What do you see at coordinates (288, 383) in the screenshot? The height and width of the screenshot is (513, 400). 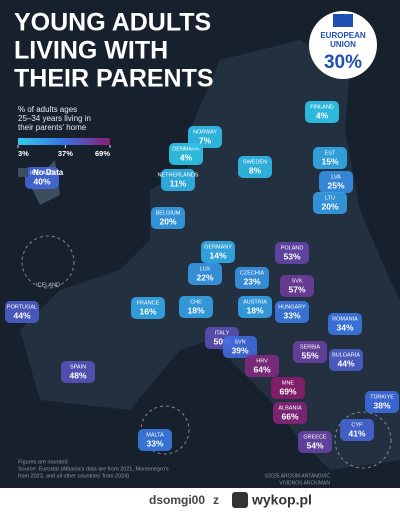 I see `region-name: MNE` at bounding box center [288, 383].